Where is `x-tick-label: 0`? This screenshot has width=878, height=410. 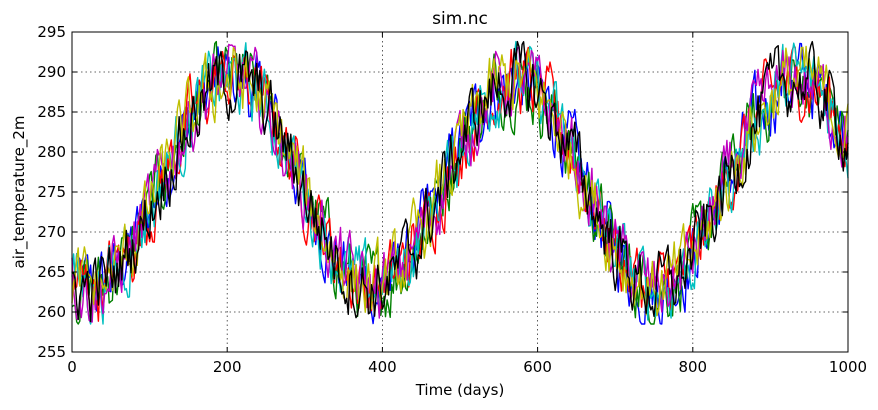
x-tick-label: 0 is located at coordinates (72, 367).